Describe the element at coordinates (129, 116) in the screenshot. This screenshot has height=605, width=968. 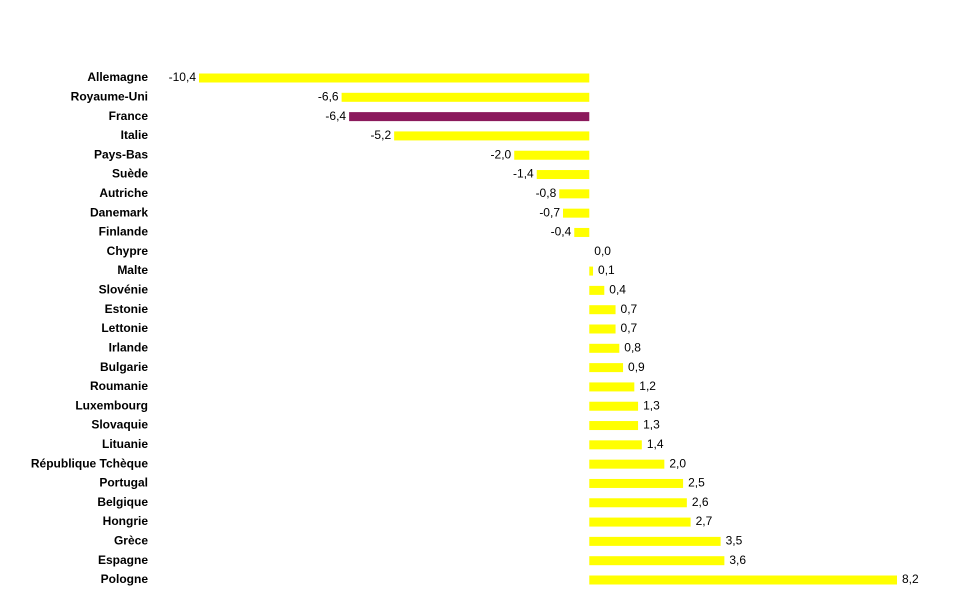
I see `category-label: France` at that location.